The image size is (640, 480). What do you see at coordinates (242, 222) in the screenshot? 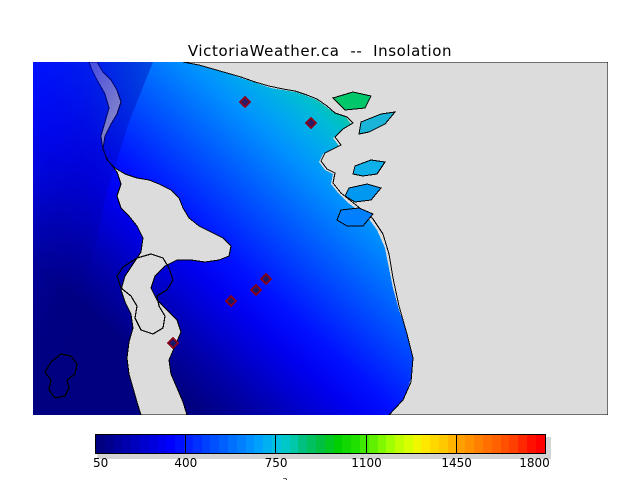
I see `station-markers` at bounding box center [242, 222].